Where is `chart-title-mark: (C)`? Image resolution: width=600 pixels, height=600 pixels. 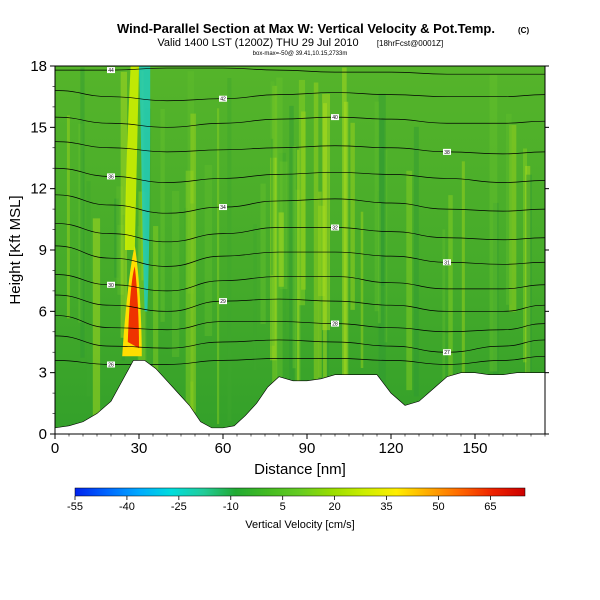
chart-title-mark: (C) is located at coordinates (523, 30).